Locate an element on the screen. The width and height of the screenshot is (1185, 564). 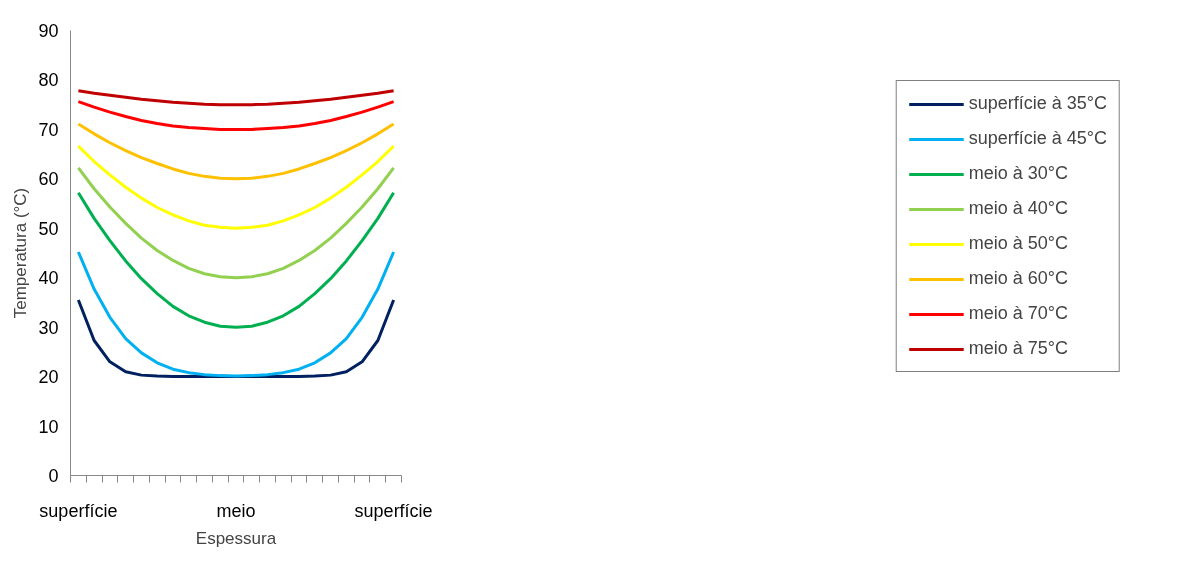
legend-label: meio à 30°C is located at coordinates (1018, 173).